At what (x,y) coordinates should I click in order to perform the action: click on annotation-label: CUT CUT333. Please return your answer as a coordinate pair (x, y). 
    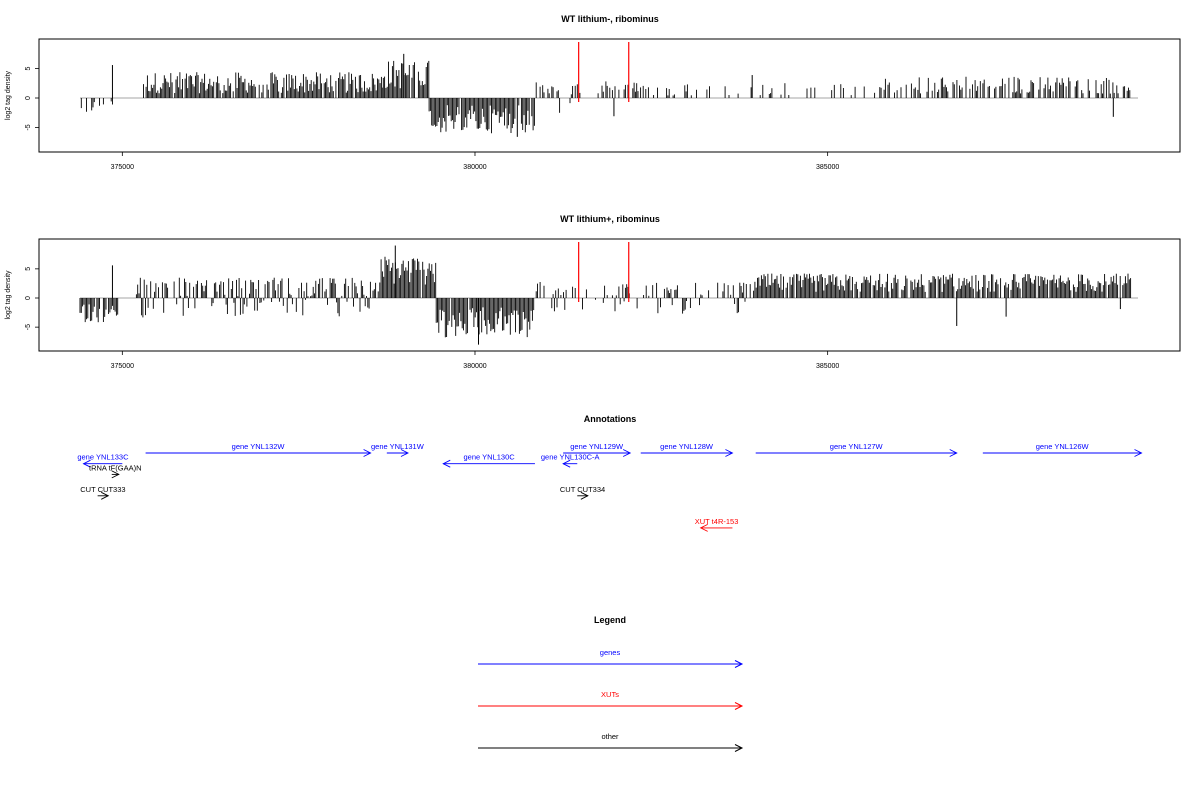
    Looking at the image, I should click on (102, 489).